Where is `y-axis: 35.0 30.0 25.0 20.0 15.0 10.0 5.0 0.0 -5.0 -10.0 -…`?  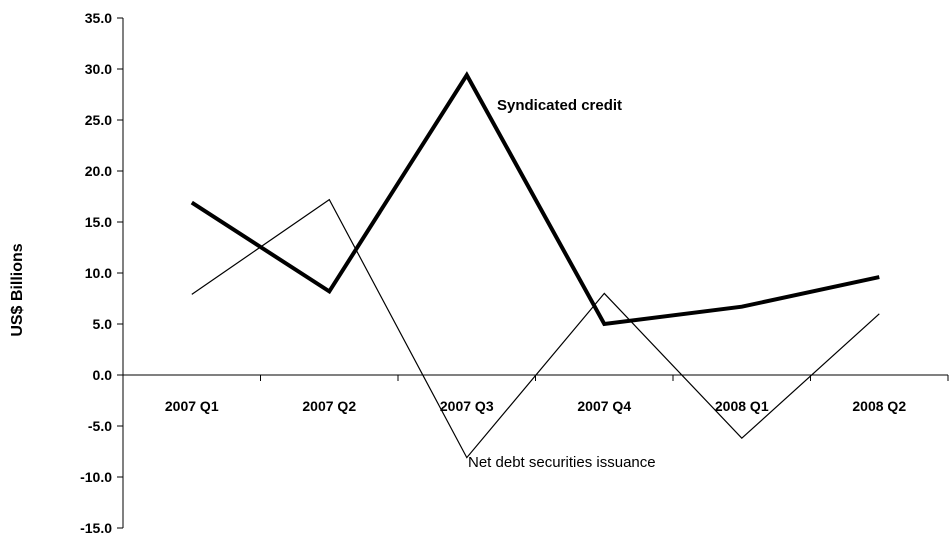 y-axis: 35.0 30.0 25.0 20.0 15.0 10.0 5.0 0.0 -5.0 -10.0 -… is located at coordinates (102, 273).